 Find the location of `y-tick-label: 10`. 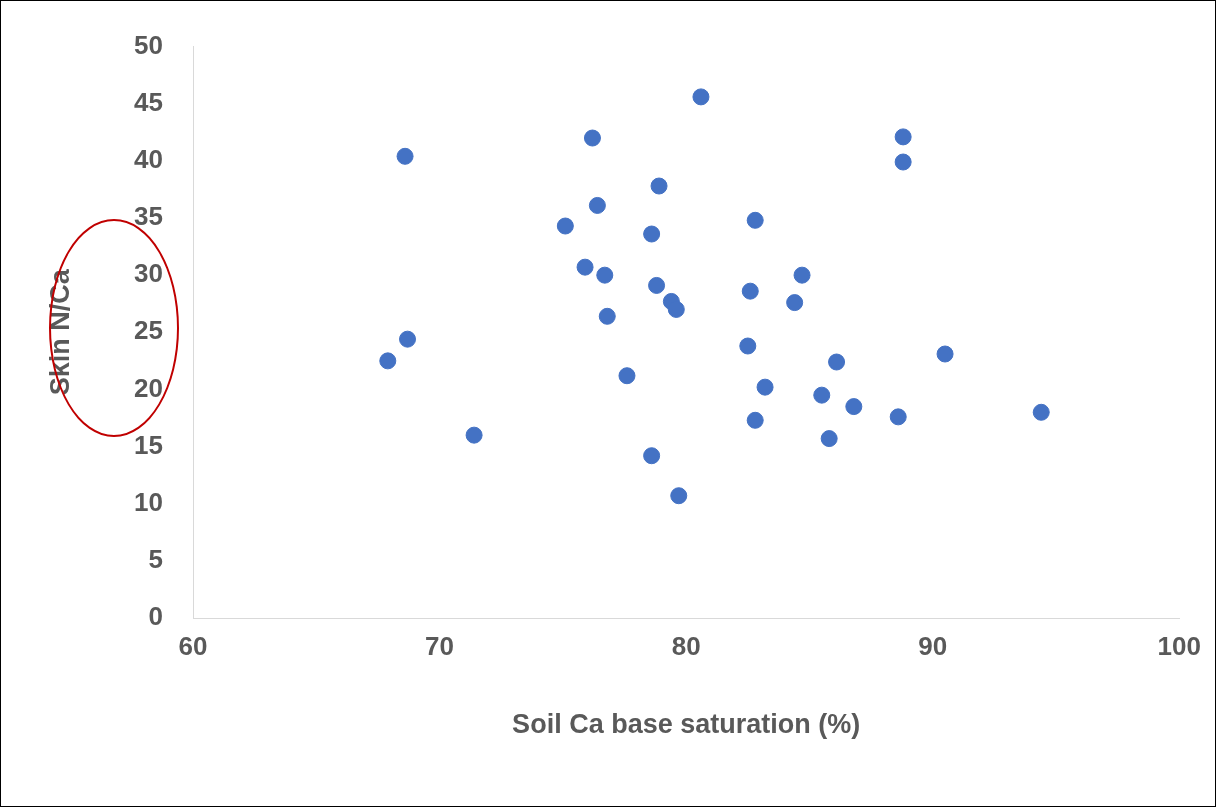

y-tick-label: 10 is located at coordinates (148, 501).